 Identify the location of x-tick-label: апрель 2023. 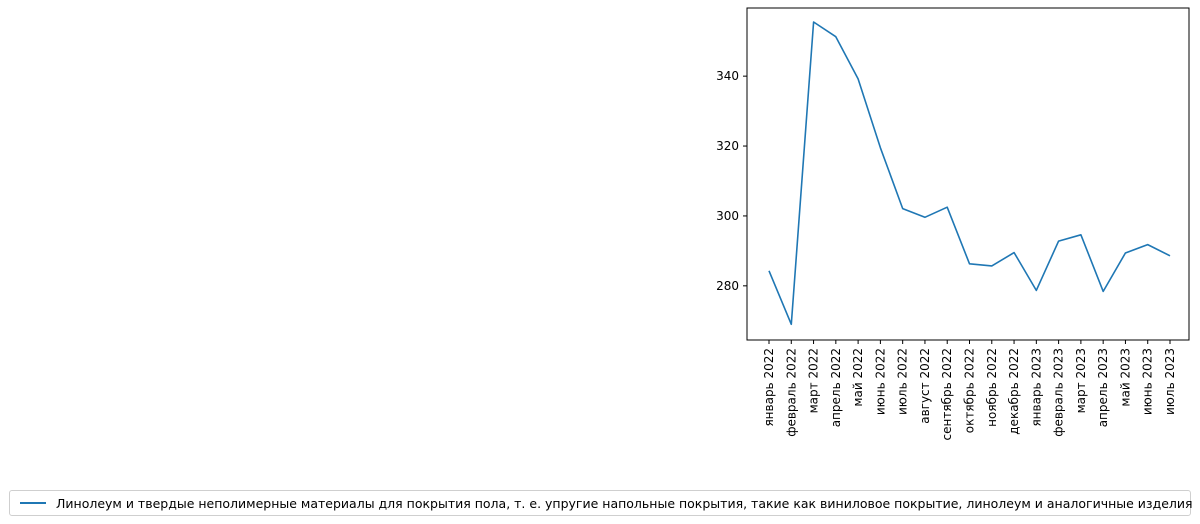
(1103, 387).